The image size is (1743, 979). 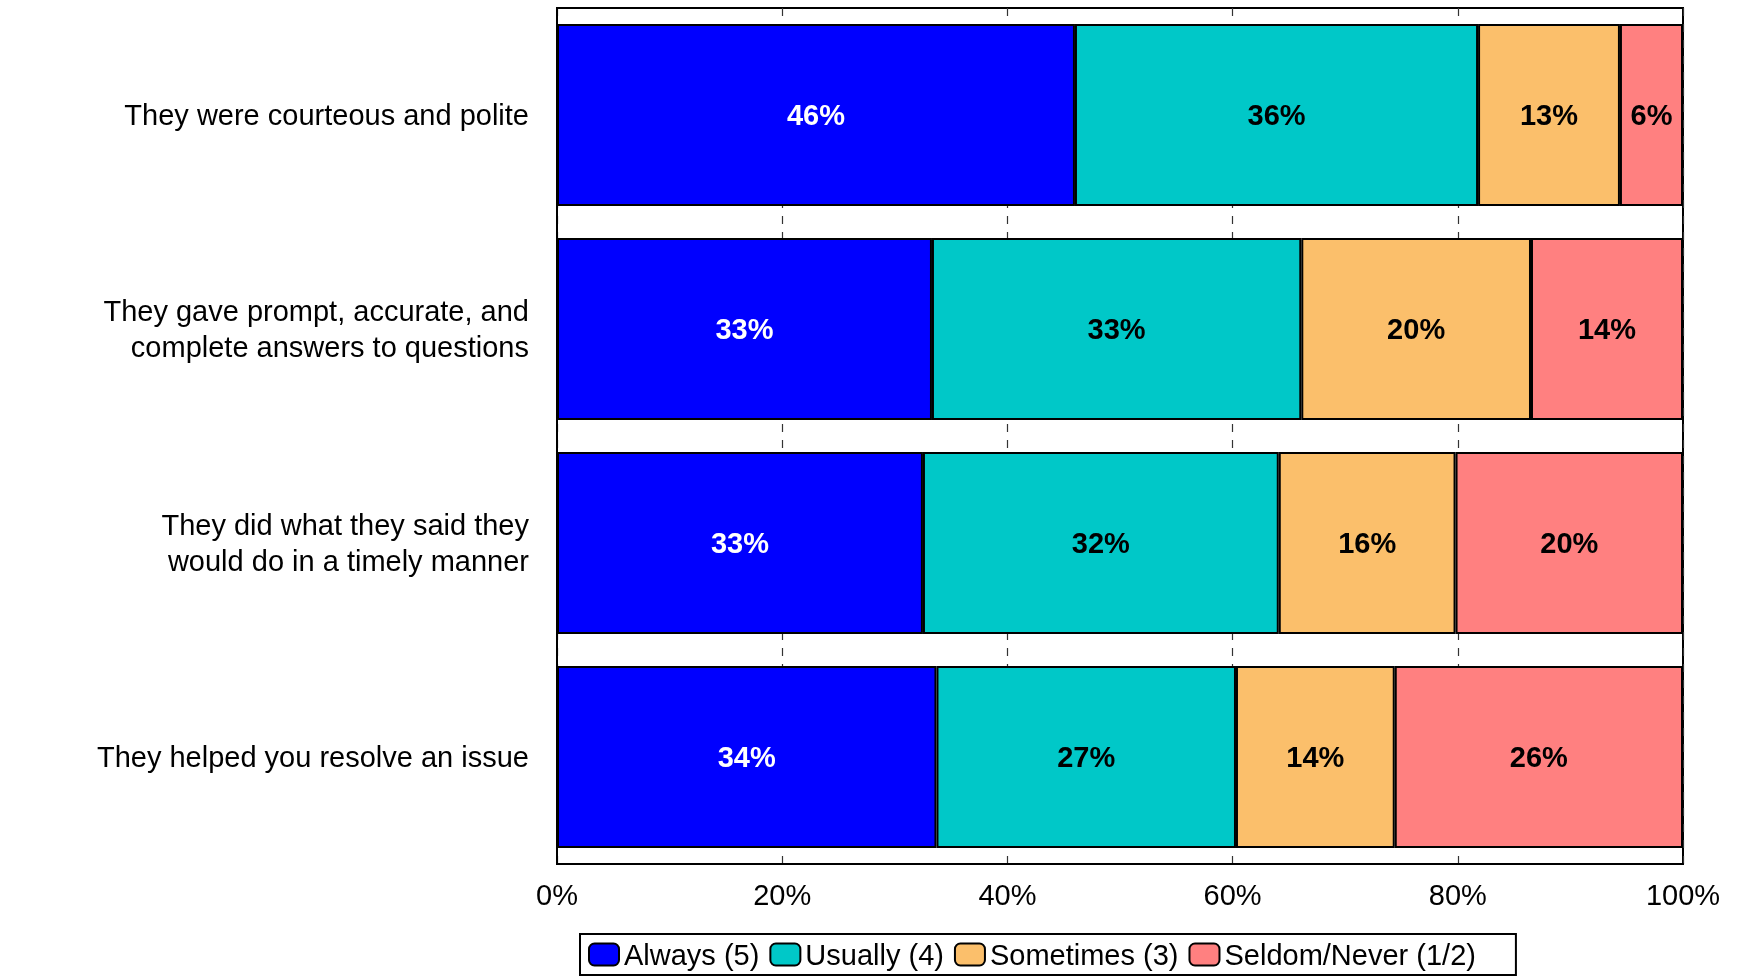 I want to click on data-label: 26%, so click(x=1539, y=757).